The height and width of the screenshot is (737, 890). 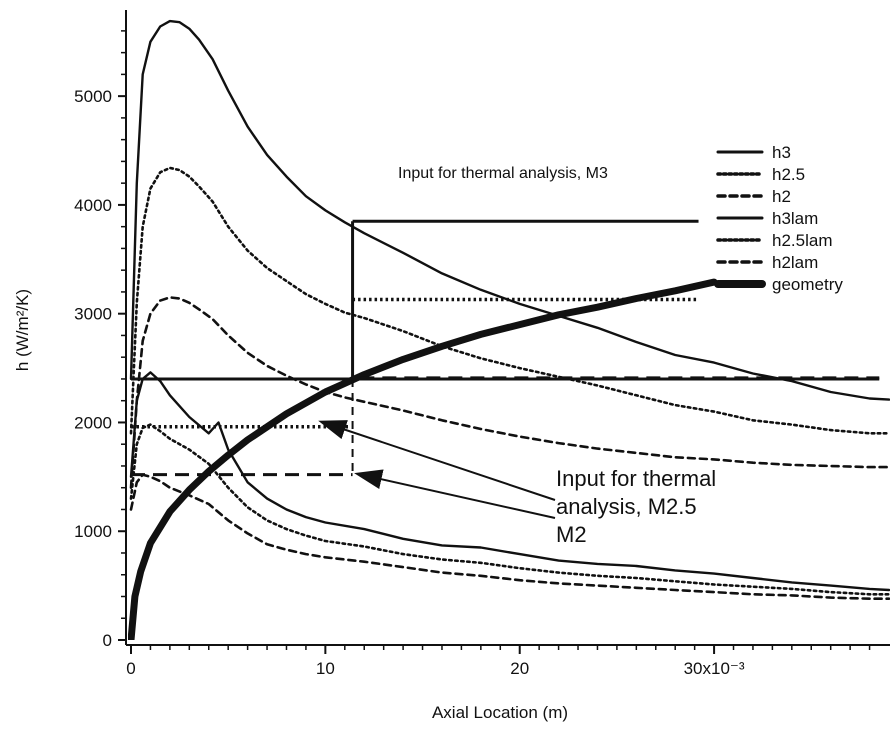 I want to click on legend-label: geometry, so click(x=807, y=284).